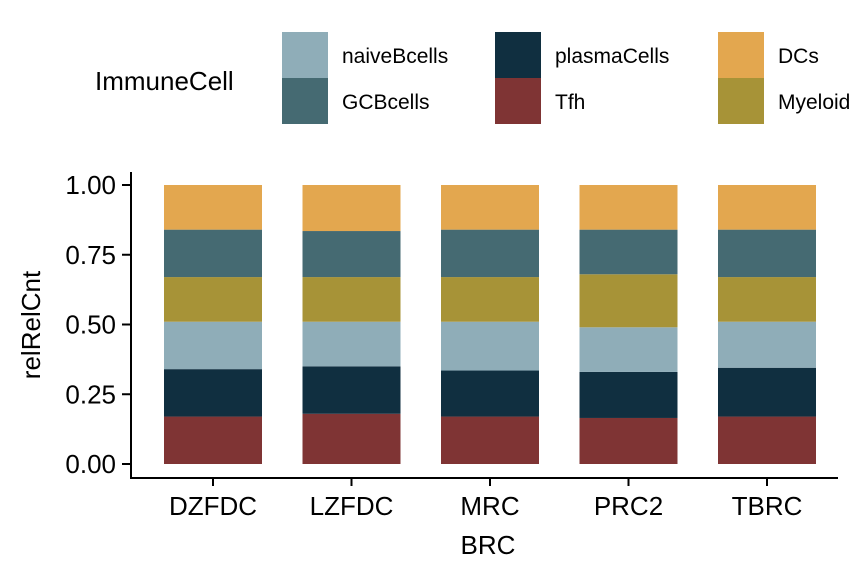  What do you see at coordinates (490, 440) in the screenshot?
I see `bar-segment-mrc-tfh` at bounding box center [490, 440].